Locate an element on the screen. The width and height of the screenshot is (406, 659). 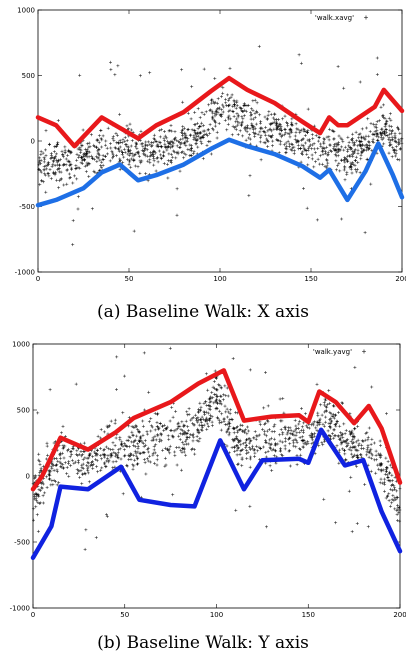
lower-envelope-line is located at coordinates (220, 172).